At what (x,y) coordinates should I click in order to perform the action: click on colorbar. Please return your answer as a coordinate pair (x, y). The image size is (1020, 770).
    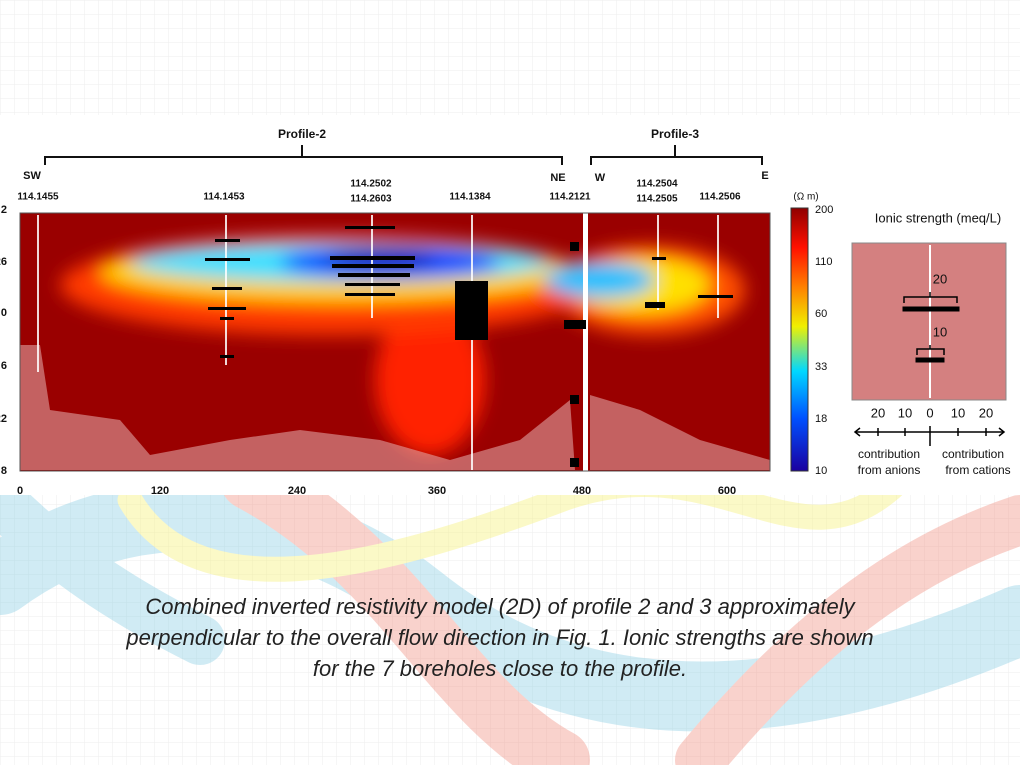
    Looking at the image, I should click on (799, 339).